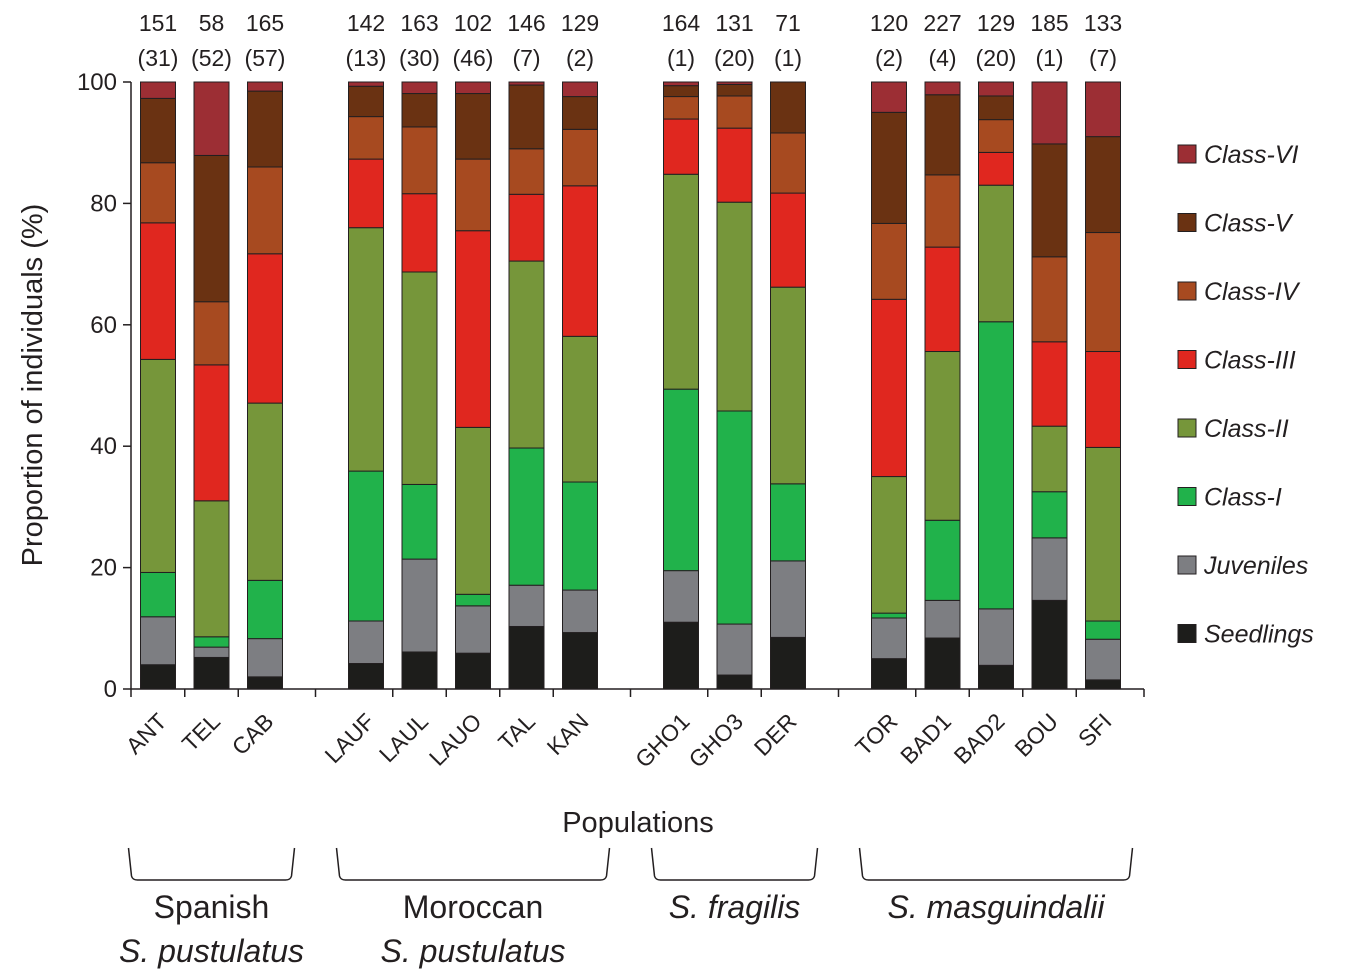 The image size is (1363, 977). I want to click on x-tick-label-der: DER, so click(775, 734).